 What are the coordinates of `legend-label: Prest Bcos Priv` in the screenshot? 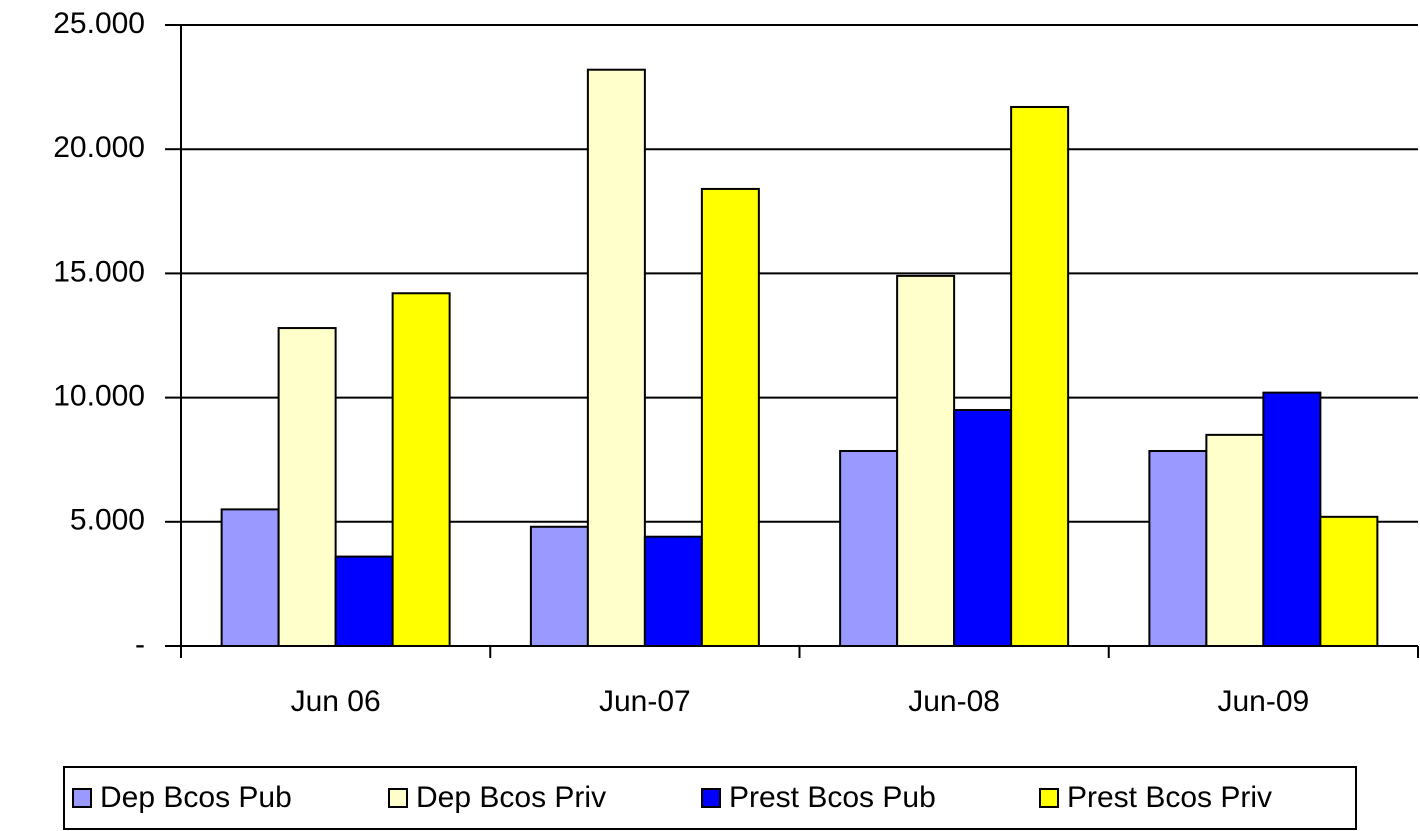 It's located at (1169, 797).